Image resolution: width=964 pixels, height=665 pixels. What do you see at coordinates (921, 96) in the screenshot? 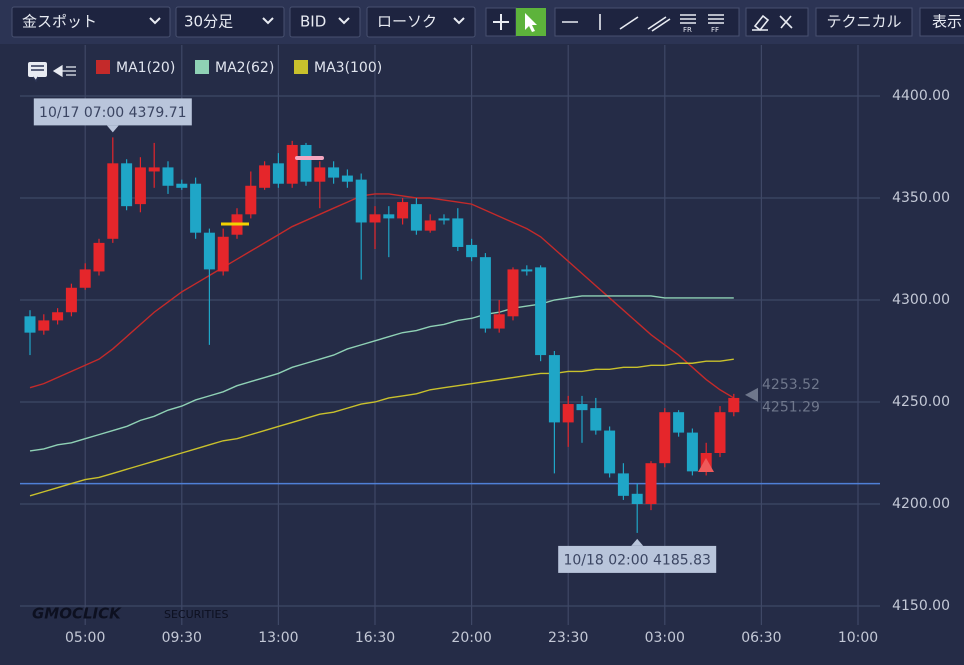
I see `y-tick-label: 4400.00` at bounding box center [921, 96].